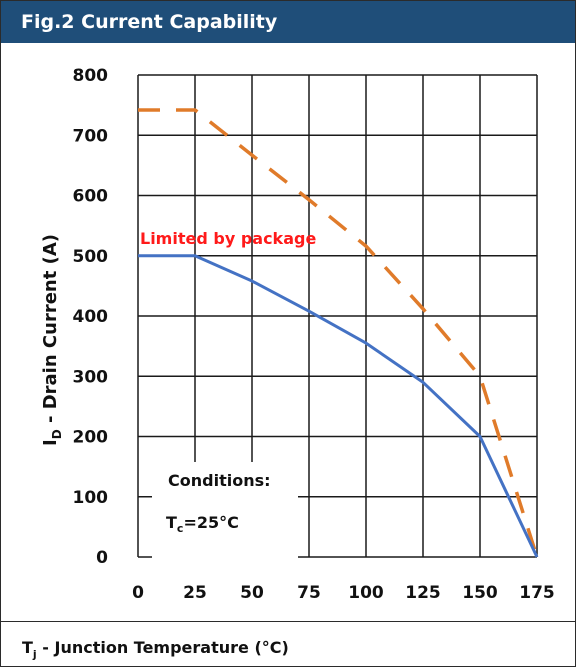 The image size is (576, 667). I want to click on x-tick-label: 100, so click(366, 593).